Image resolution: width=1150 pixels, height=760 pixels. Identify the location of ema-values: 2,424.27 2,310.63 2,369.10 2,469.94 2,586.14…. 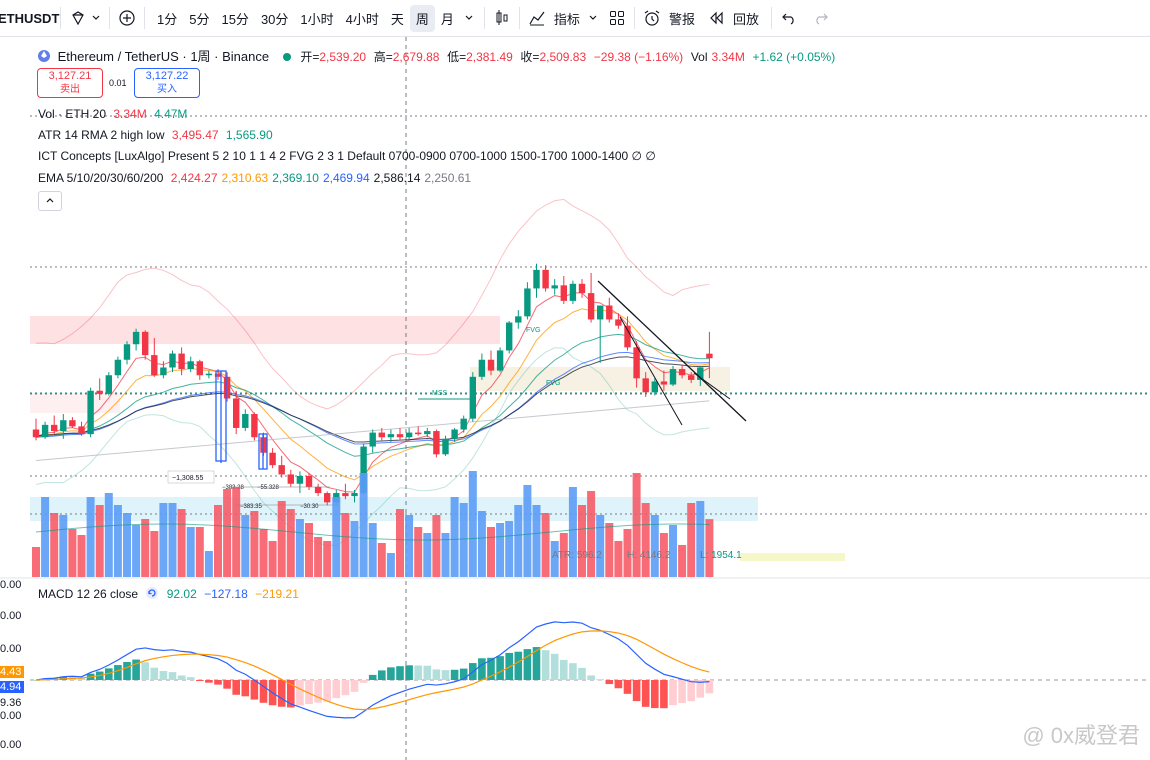
(323, 178).